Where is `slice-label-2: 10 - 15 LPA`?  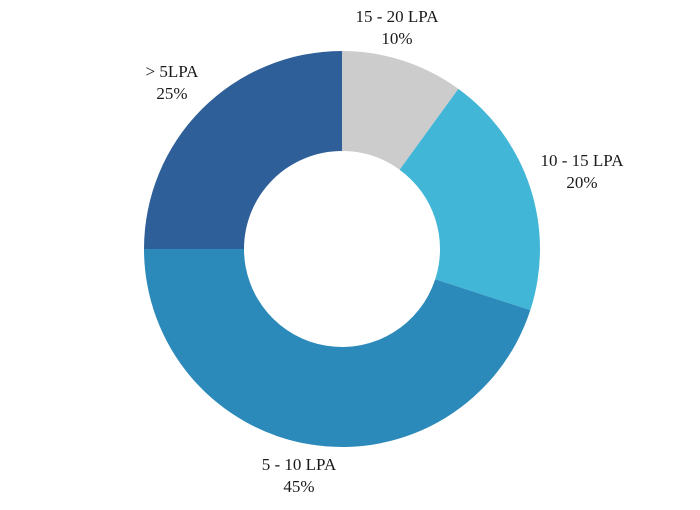 slice-label-2: 10 - 15 LPA is located at coordinates (583, 160).